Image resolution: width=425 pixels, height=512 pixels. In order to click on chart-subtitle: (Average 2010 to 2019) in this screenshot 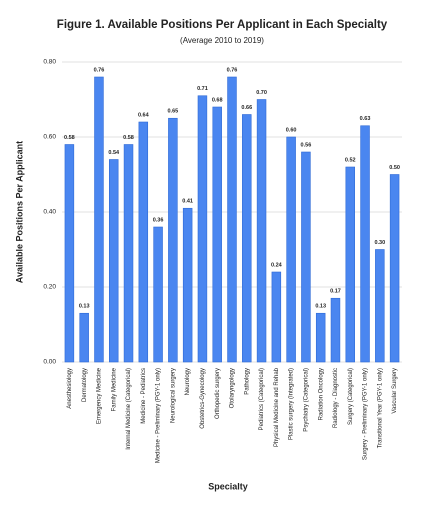, I will do `click(222, 40)`.